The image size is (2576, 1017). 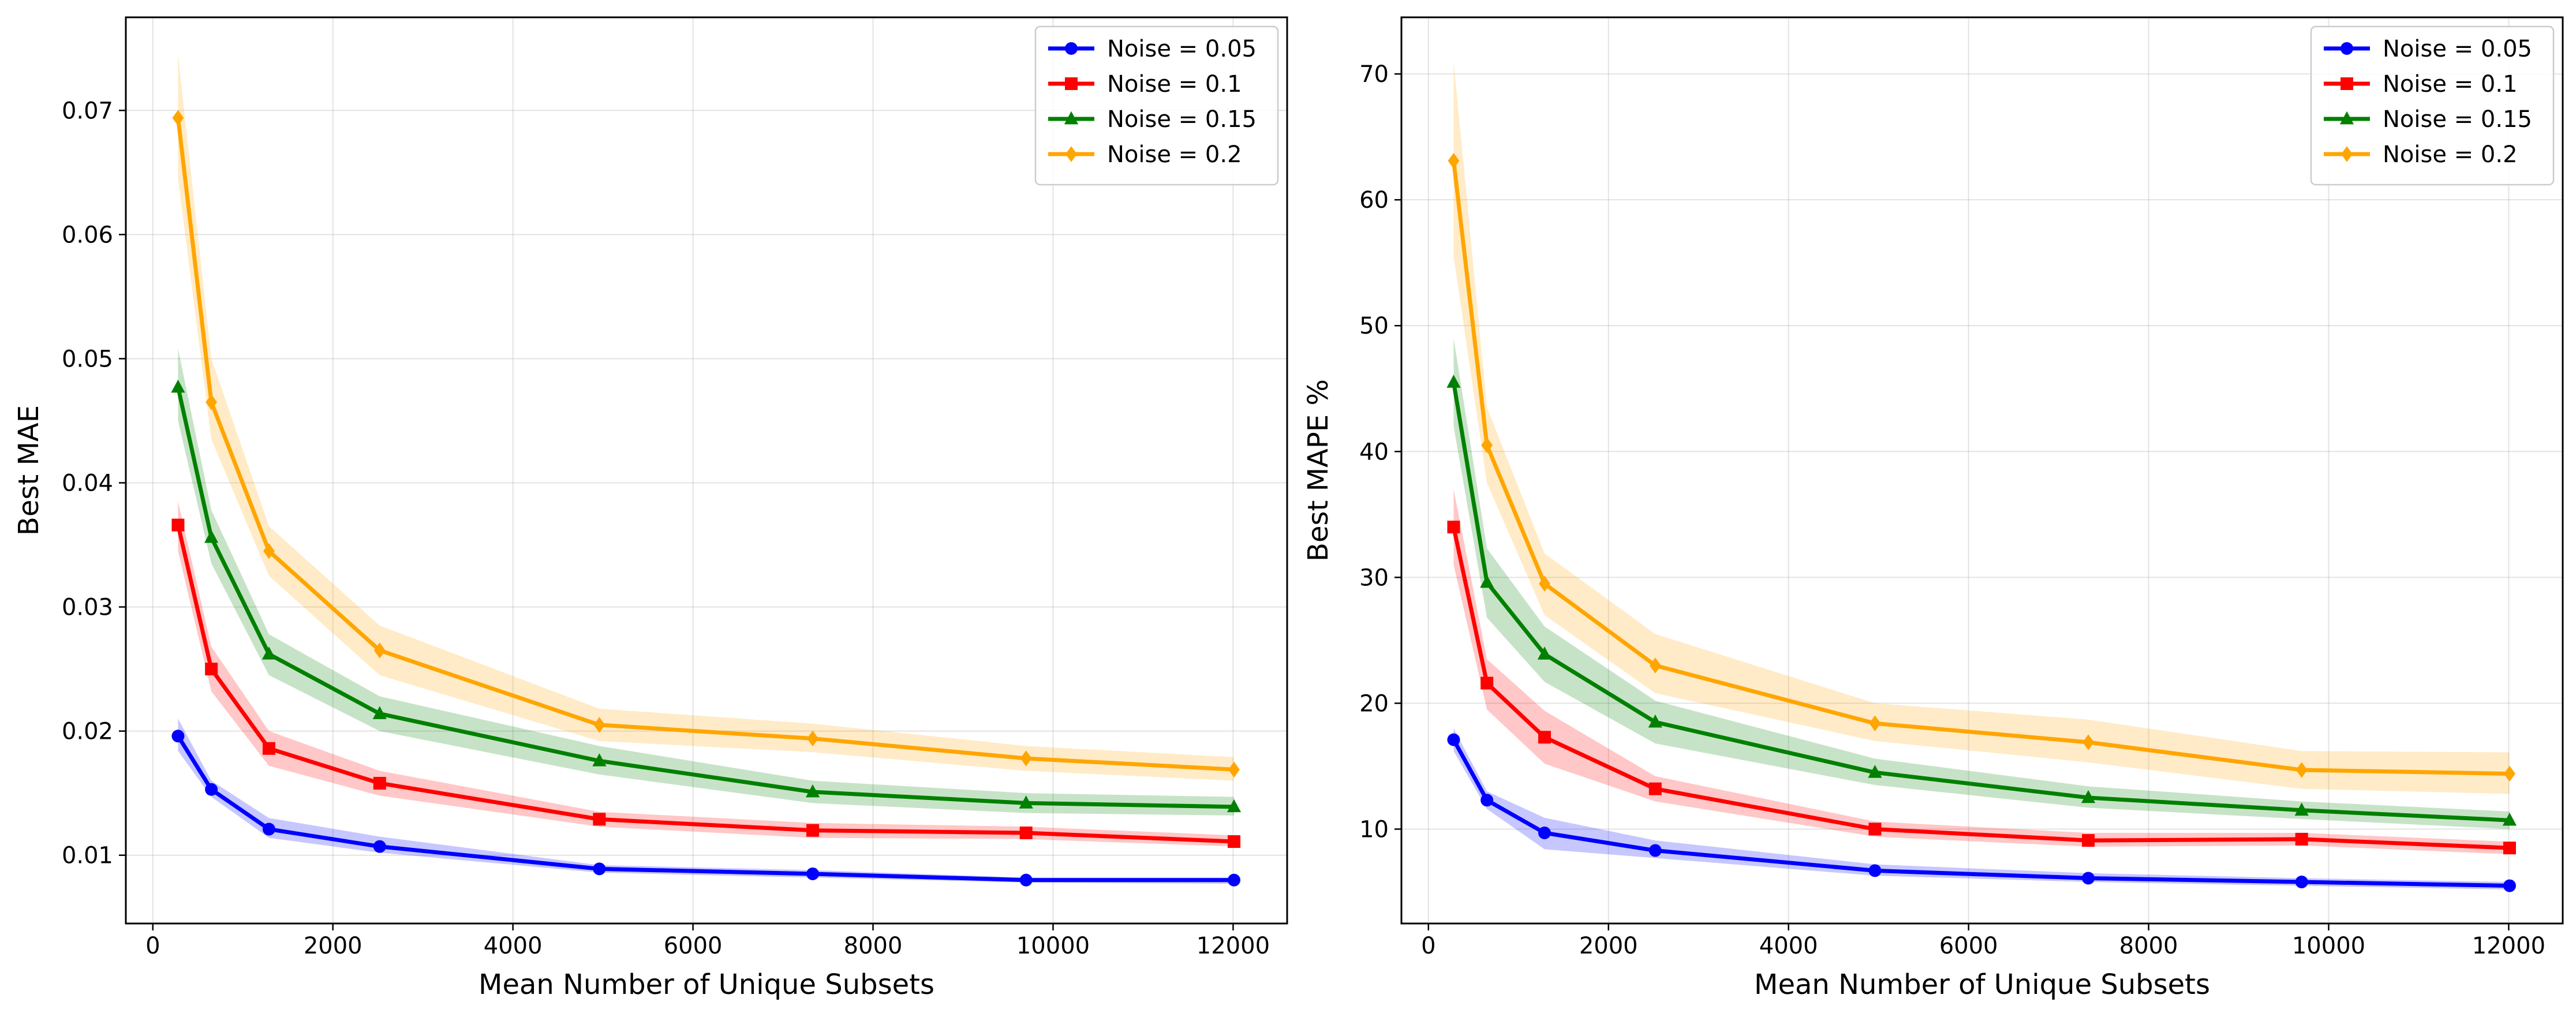 I want to click on y-tick-label: 0.07, so click(x=87, y=111).